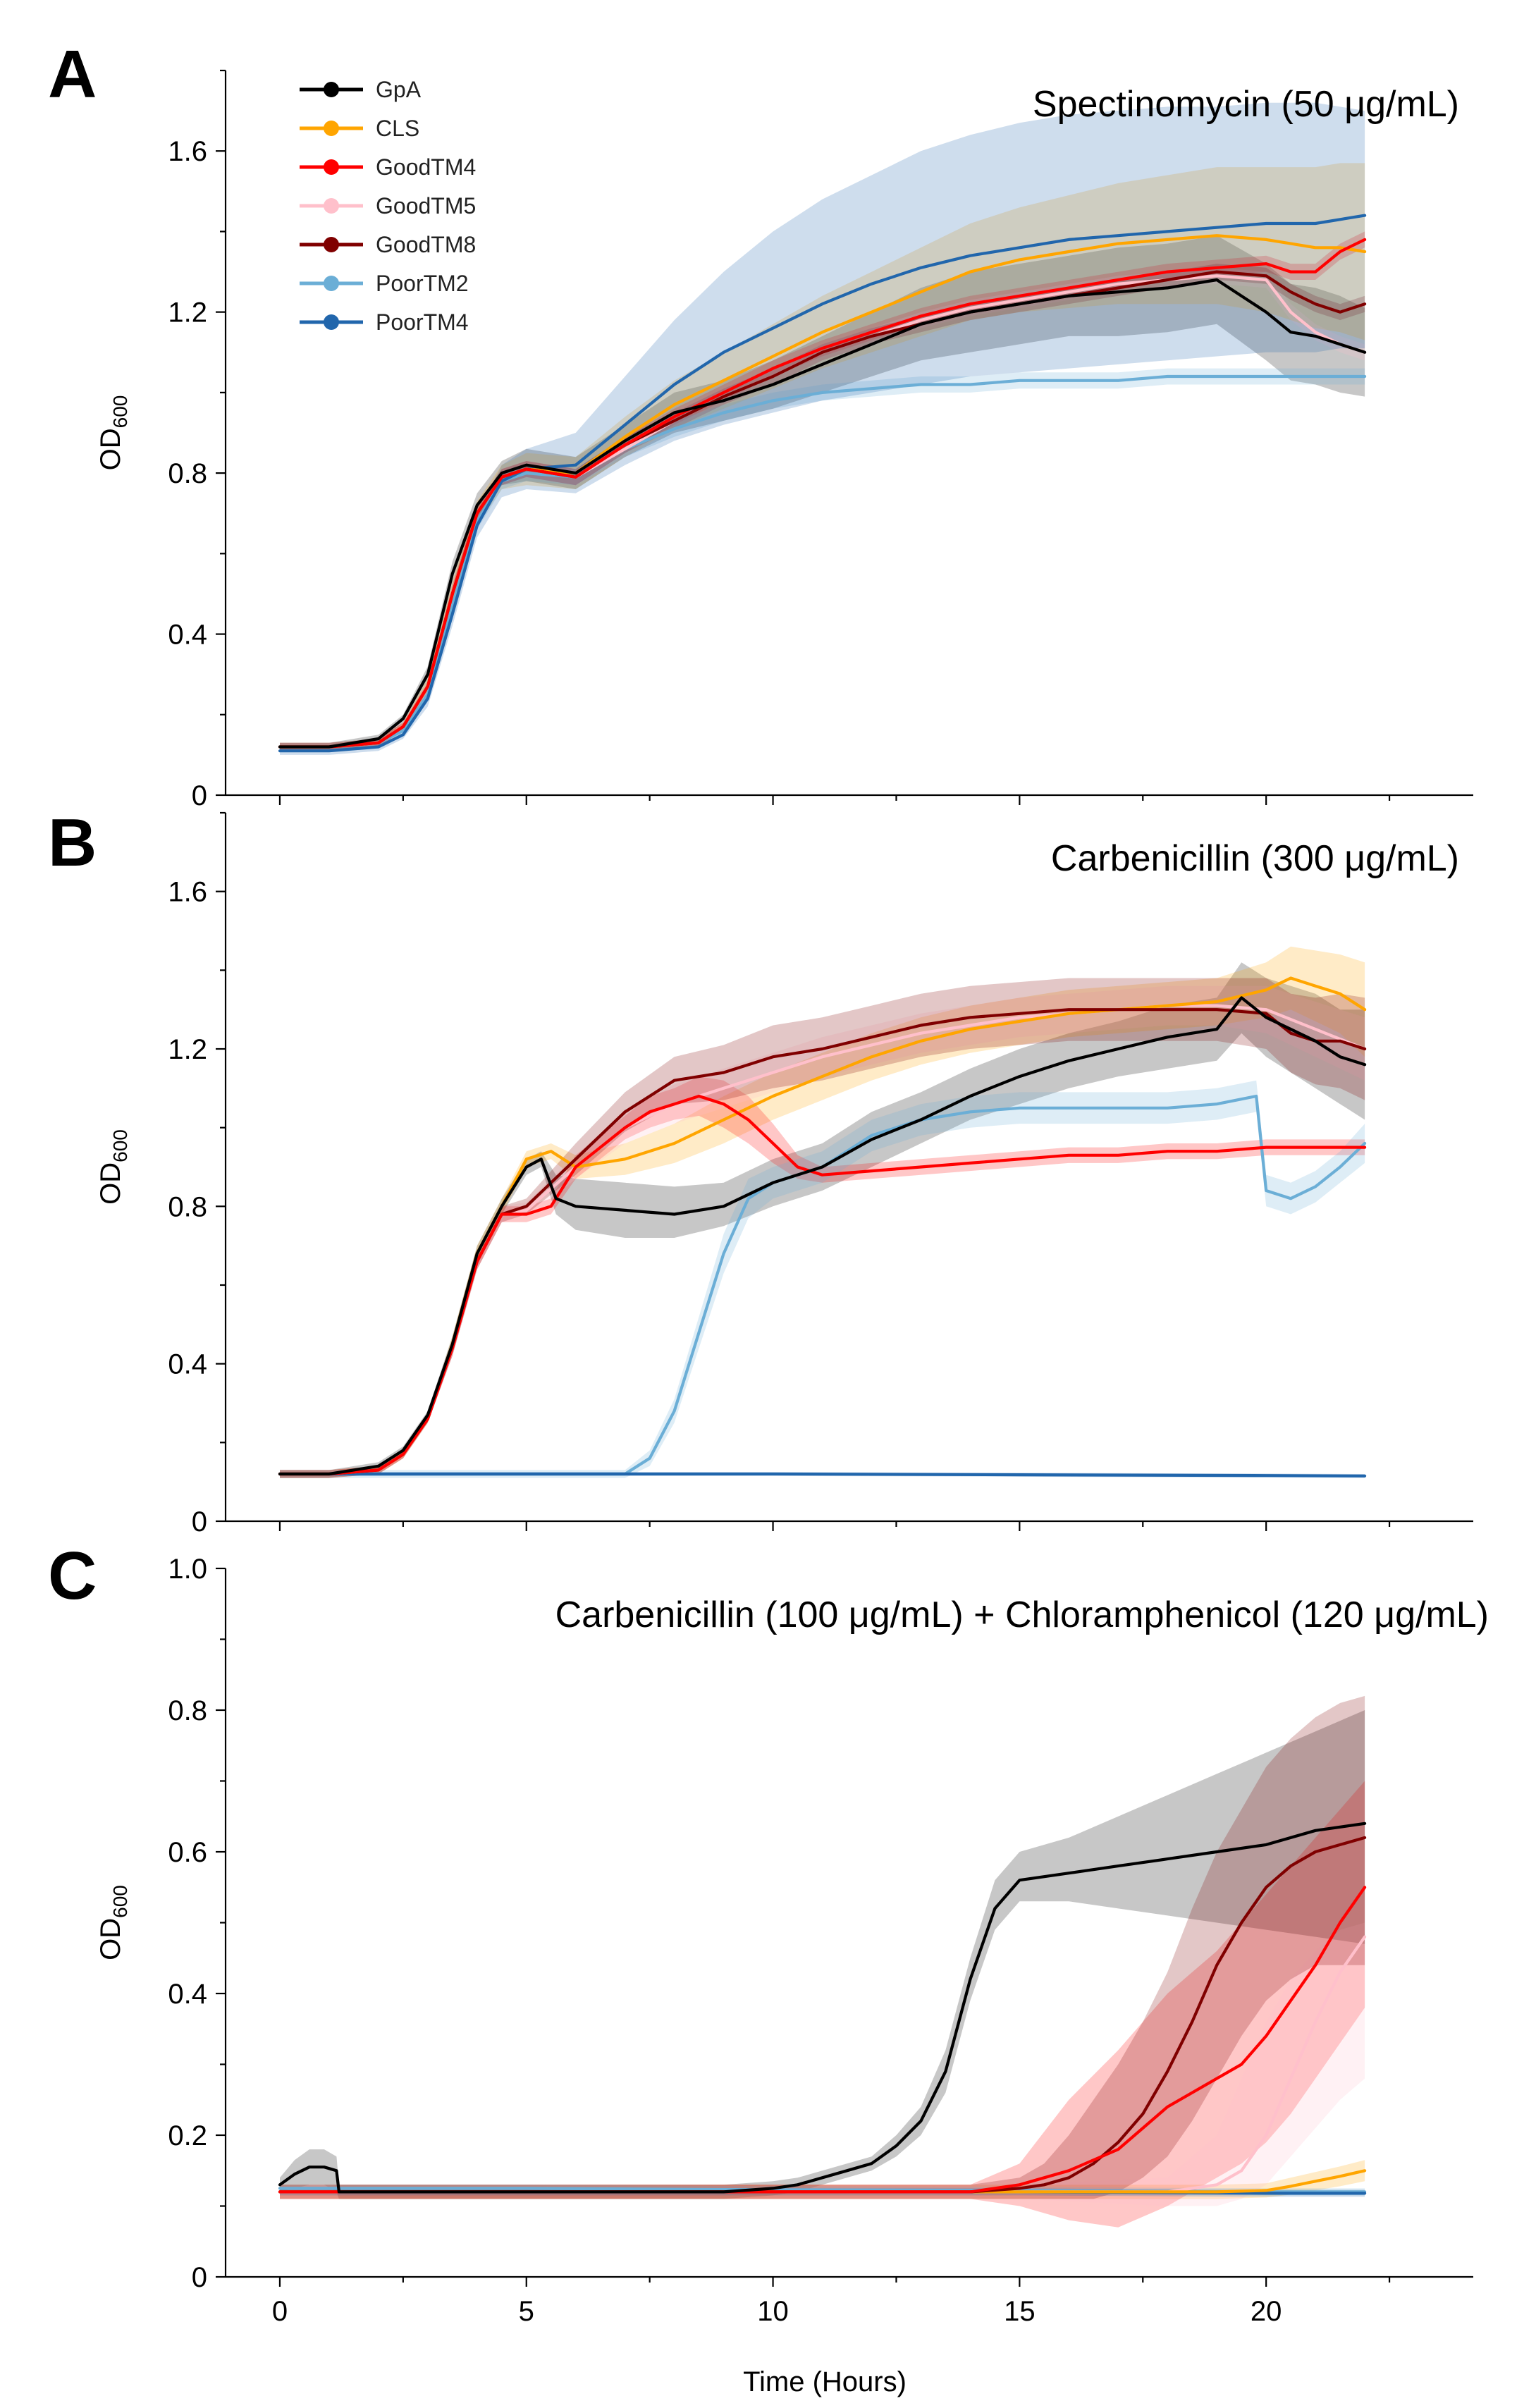 The image size is (1536, 2408). Describe the element at coordinates (1020, 2312) in the screenshot. I see `x-tick-label-c: 15` at that location.